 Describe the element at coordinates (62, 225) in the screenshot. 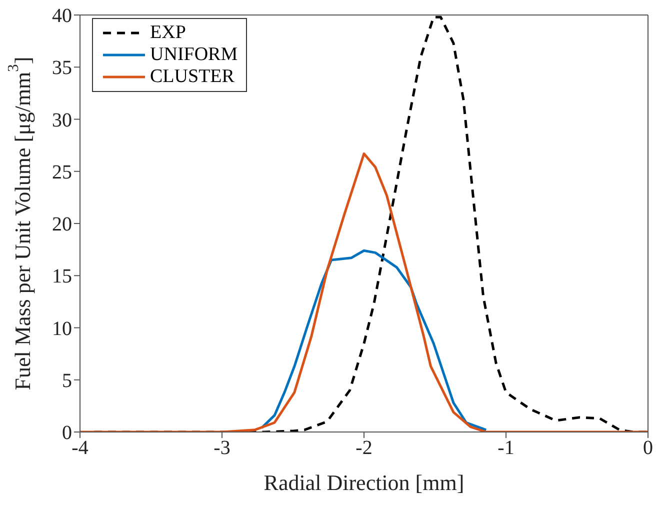

I see `y-tick-label: 20` at that location.